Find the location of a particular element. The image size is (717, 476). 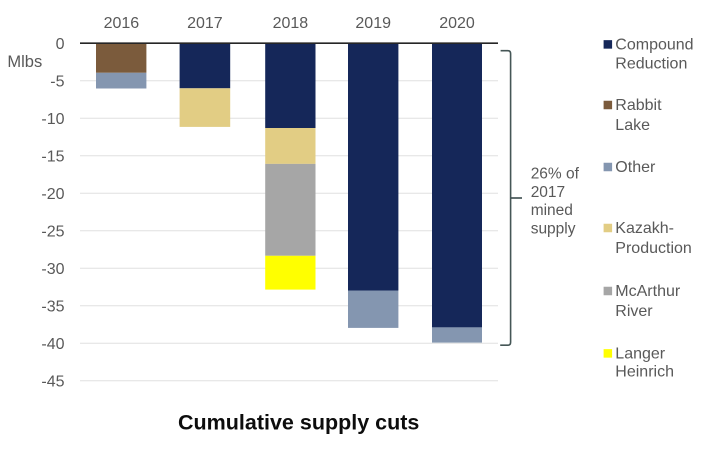

svg-text: mined is located at coordinates (552, 210).